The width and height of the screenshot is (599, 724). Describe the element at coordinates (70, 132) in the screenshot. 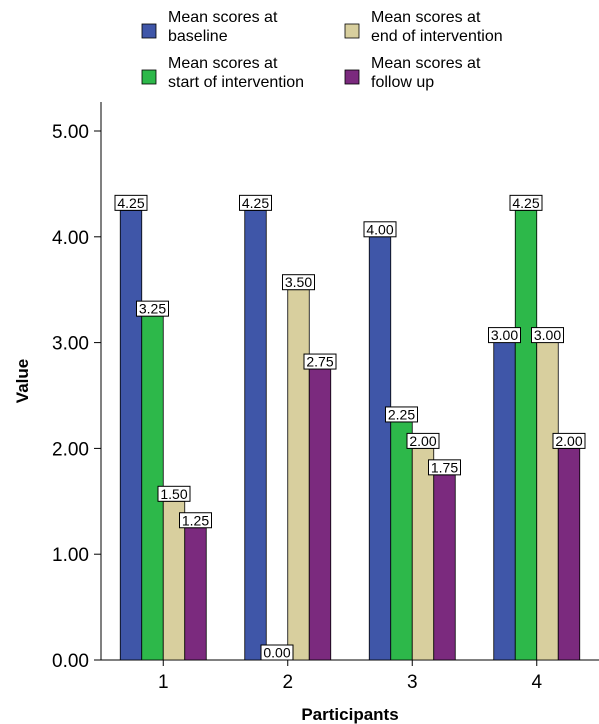

I see `y-tick-label: 5.00` at that location.